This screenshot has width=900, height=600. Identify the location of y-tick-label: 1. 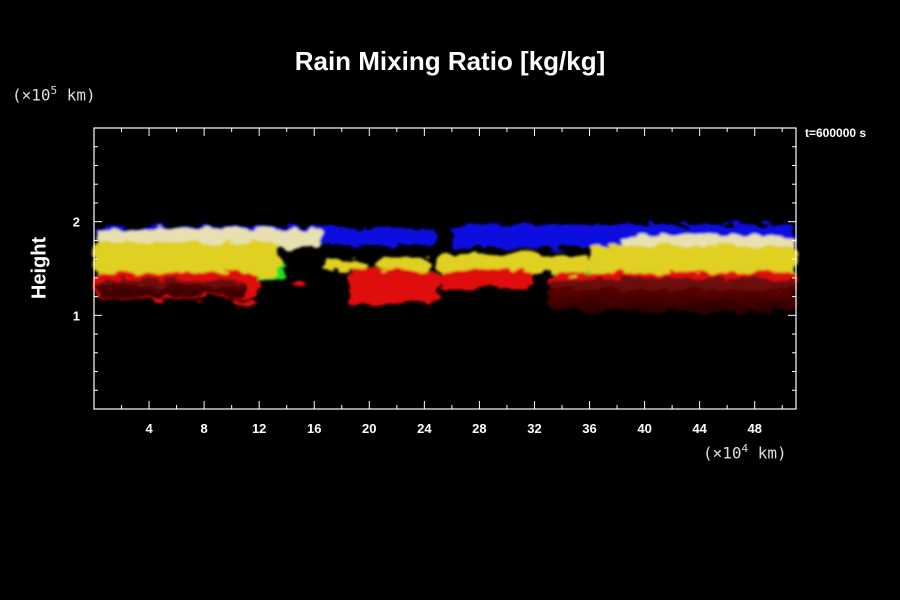
(76, 315).